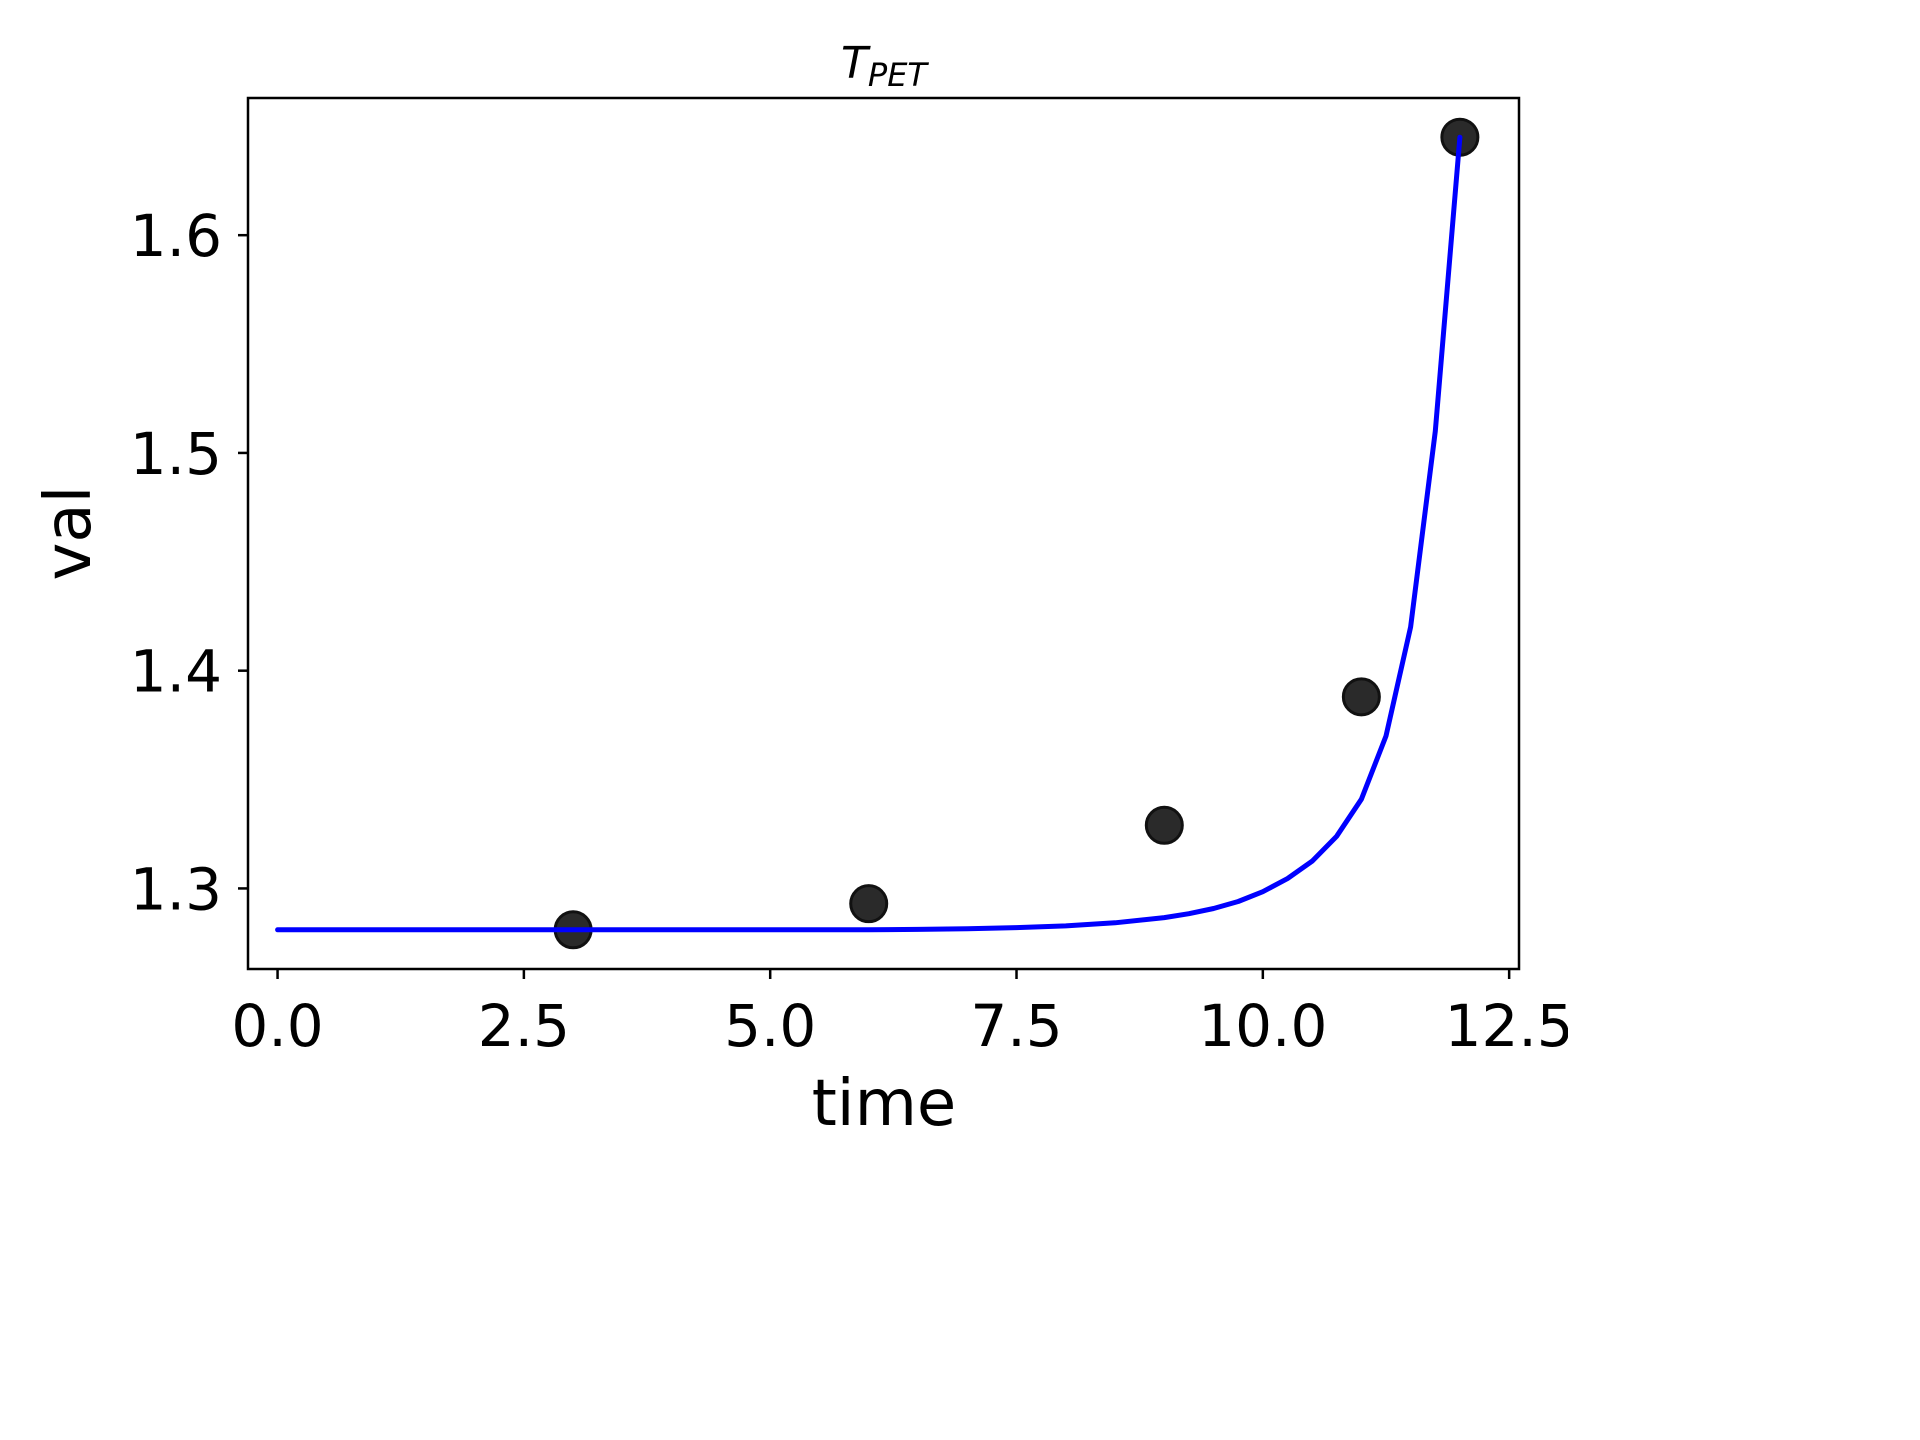 The image size is (1920, 1440). What do you see at coordinates (899, 1014) in the screenshot?
I see `x-axis: 0.0 2.5 5.0 7.5 10.0 12.5` at bounding box center [899, 1014].